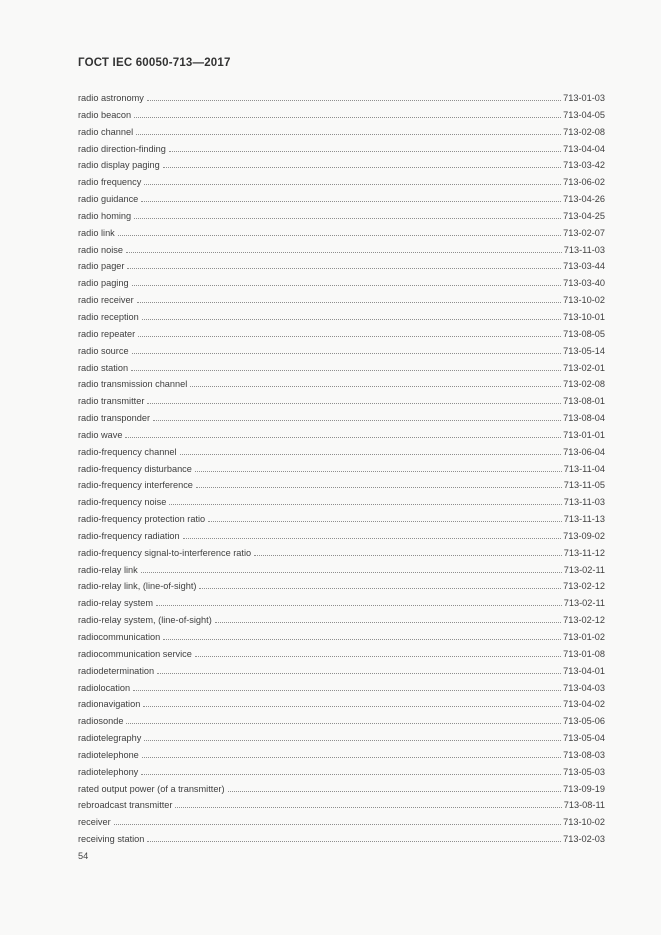 The image size is (661, 935). I want to click on index-entry-row: radio receiver 713-10-02, so click(341, 300).